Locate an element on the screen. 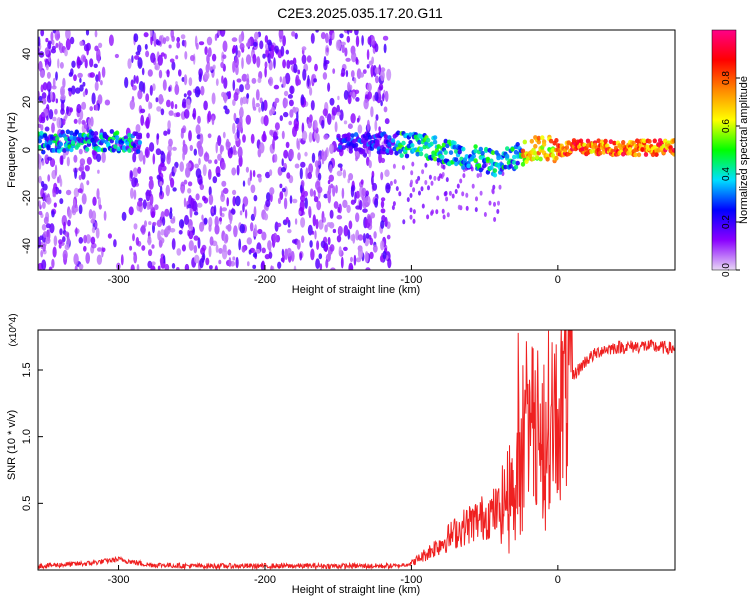  x-tick-label: -100 is located at coordinates (411, 580).